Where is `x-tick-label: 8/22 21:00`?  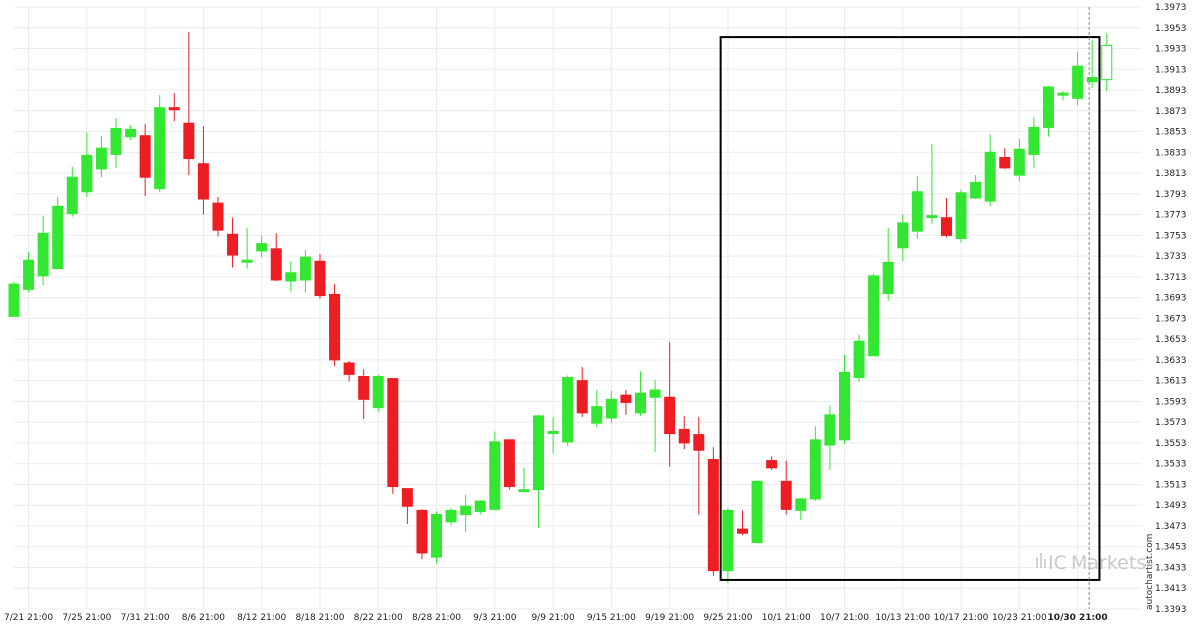
x-tick-label: 8/22 21:00 is located at coordinates (378, 618).